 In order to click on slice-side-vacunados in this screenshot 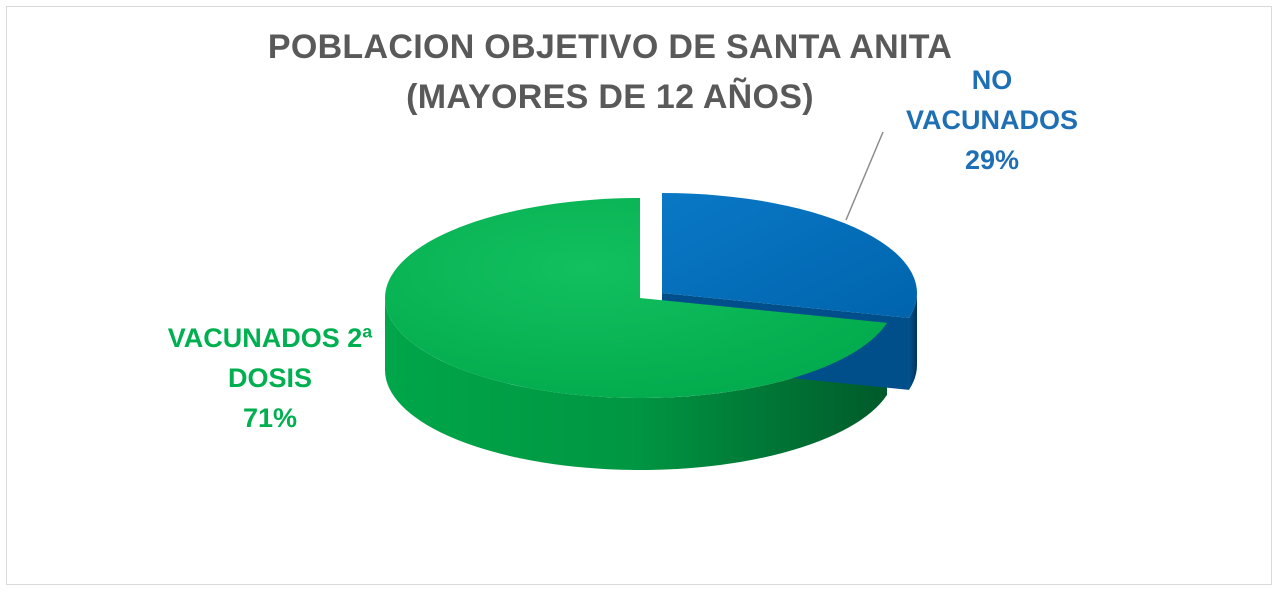, I will do `click(636, 384)`.